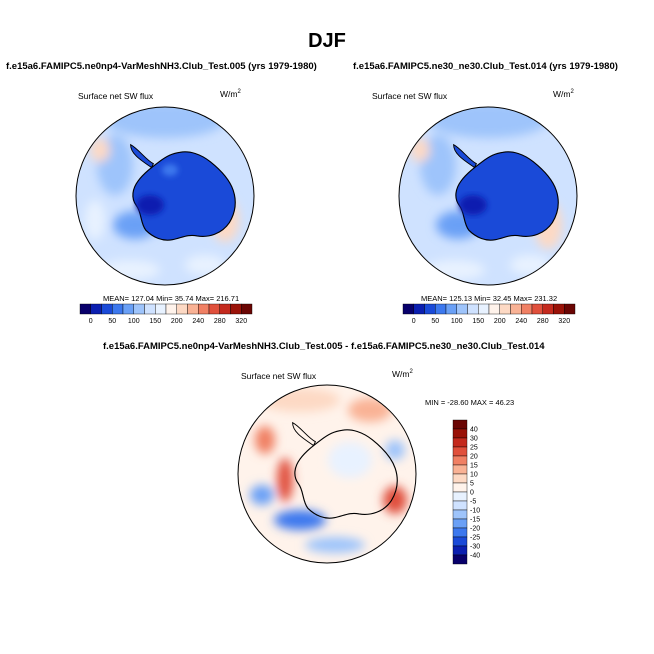  What do you see at coordinates (470, 402) in the screenshot?
I see `panel-3-stats: MIN = -28.60 MAX = 46.23` at bounding box center [470, 402].